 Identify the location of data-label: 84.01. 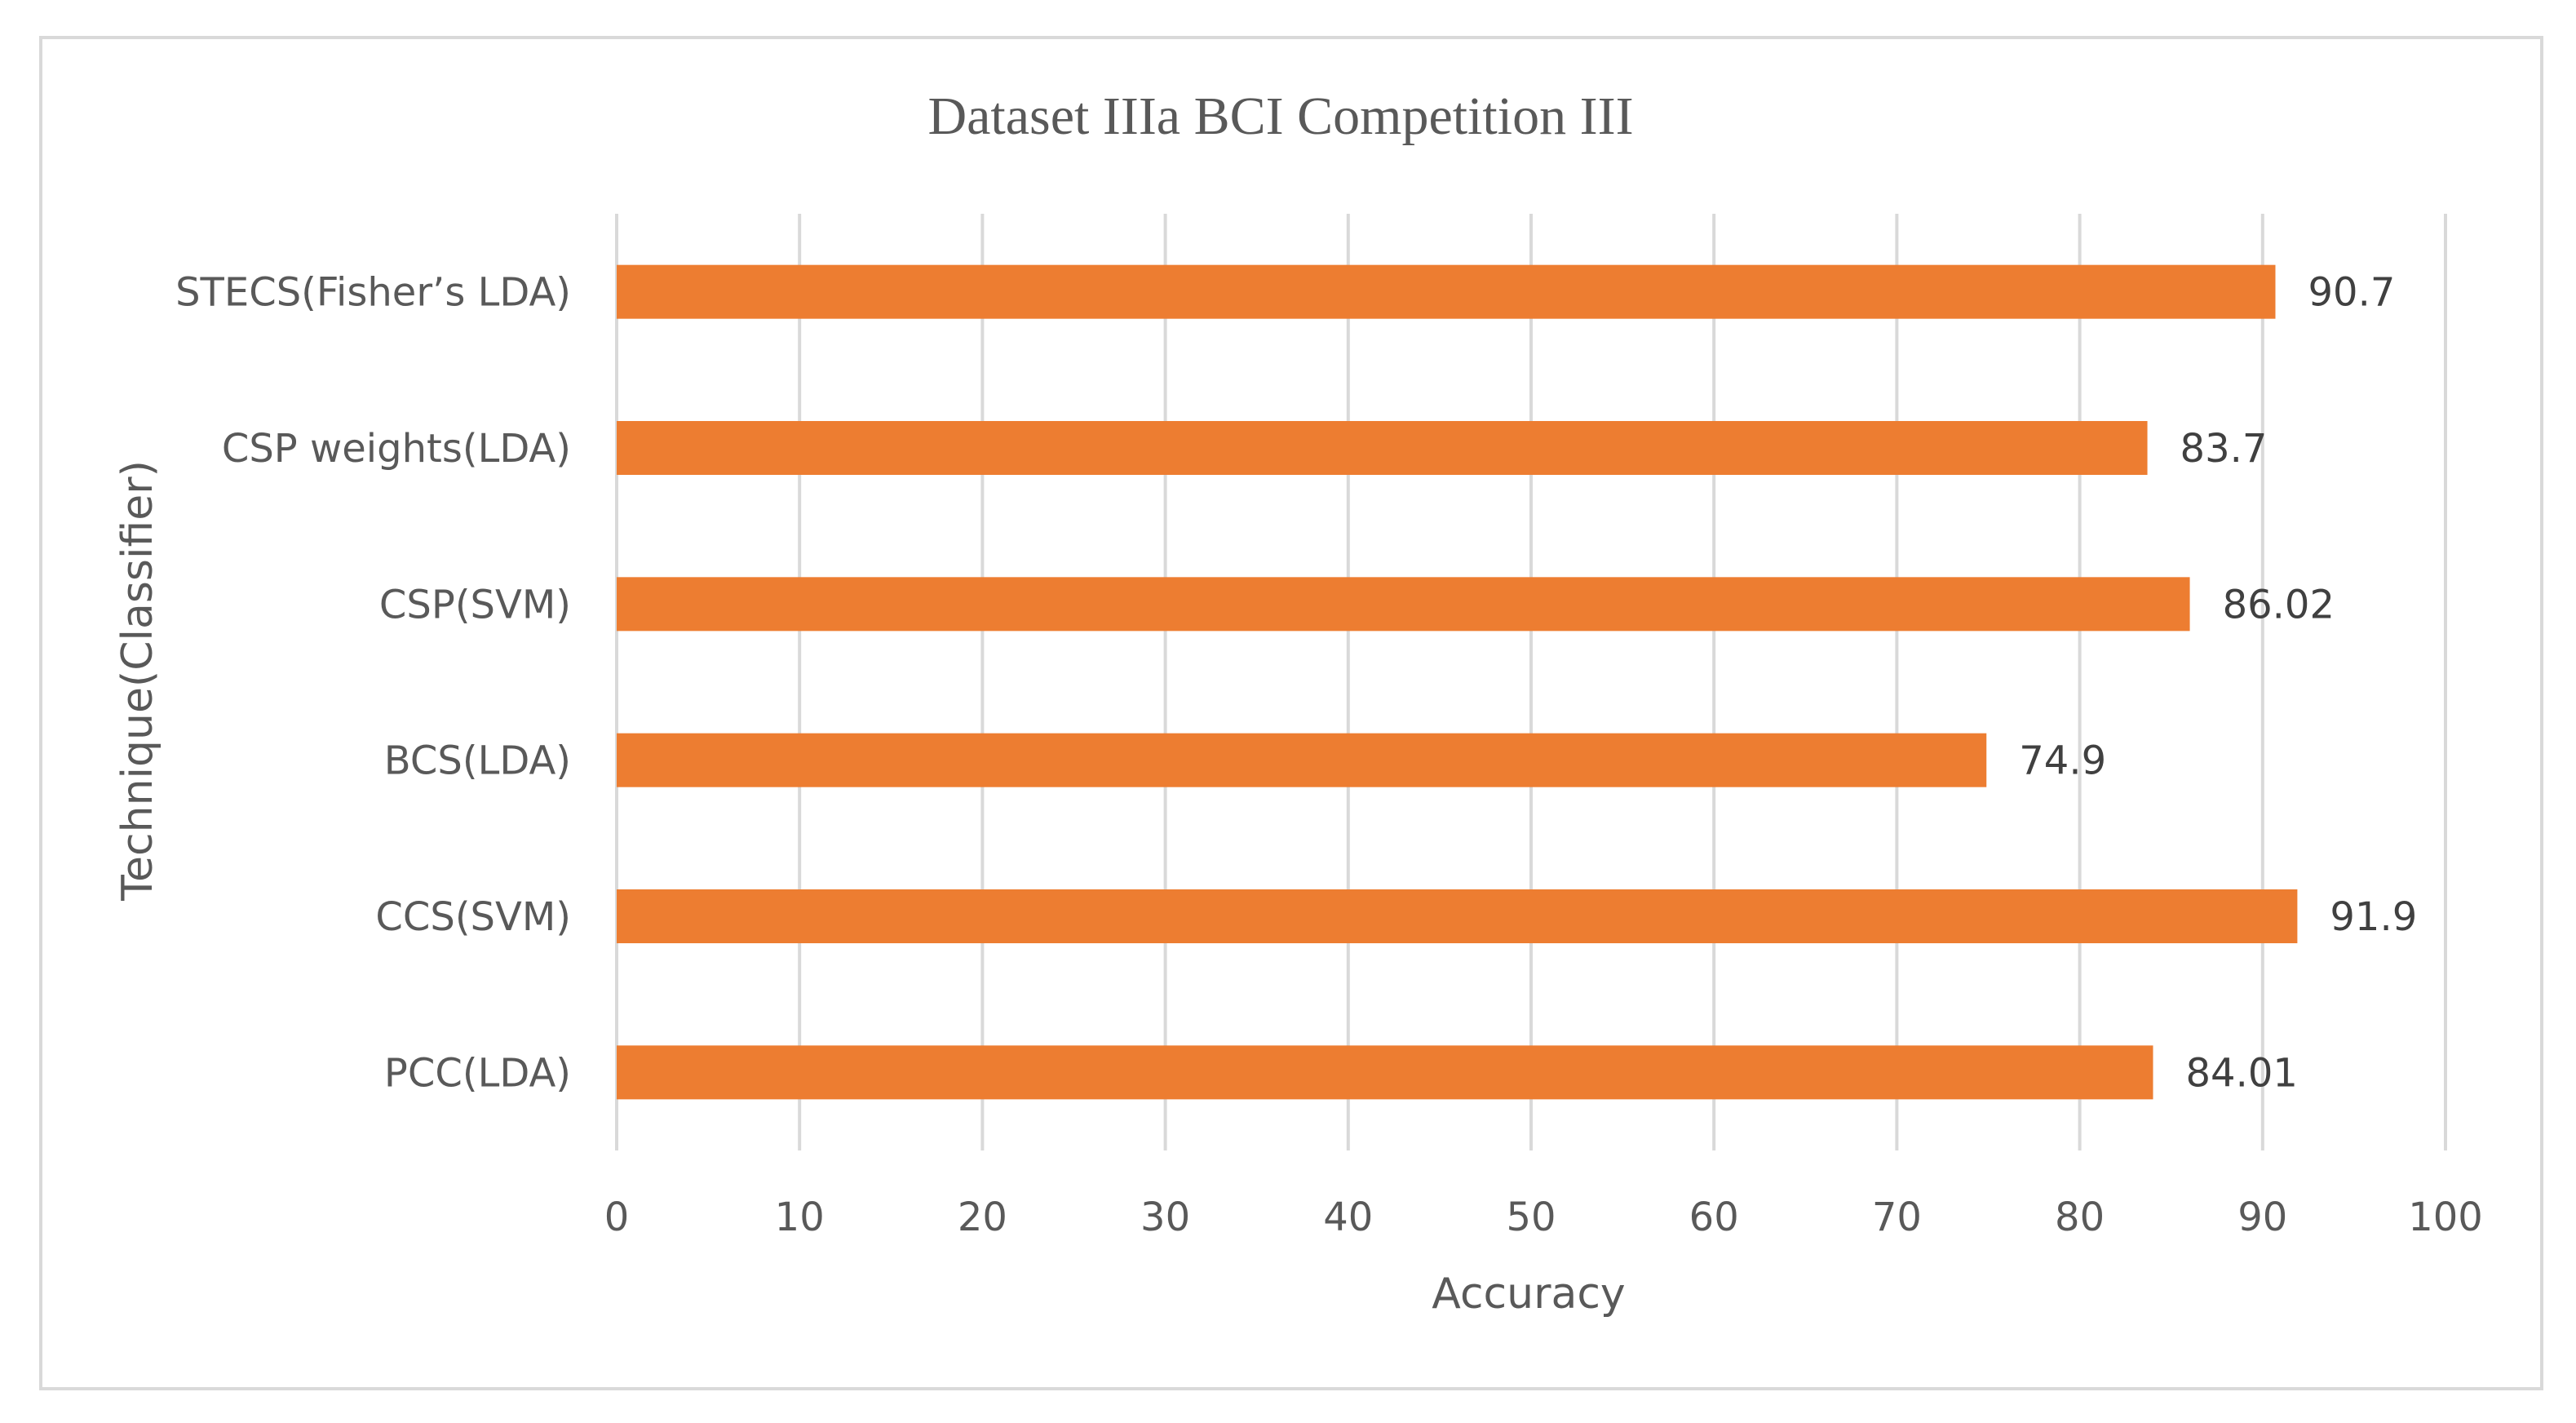
(2242, 1073).